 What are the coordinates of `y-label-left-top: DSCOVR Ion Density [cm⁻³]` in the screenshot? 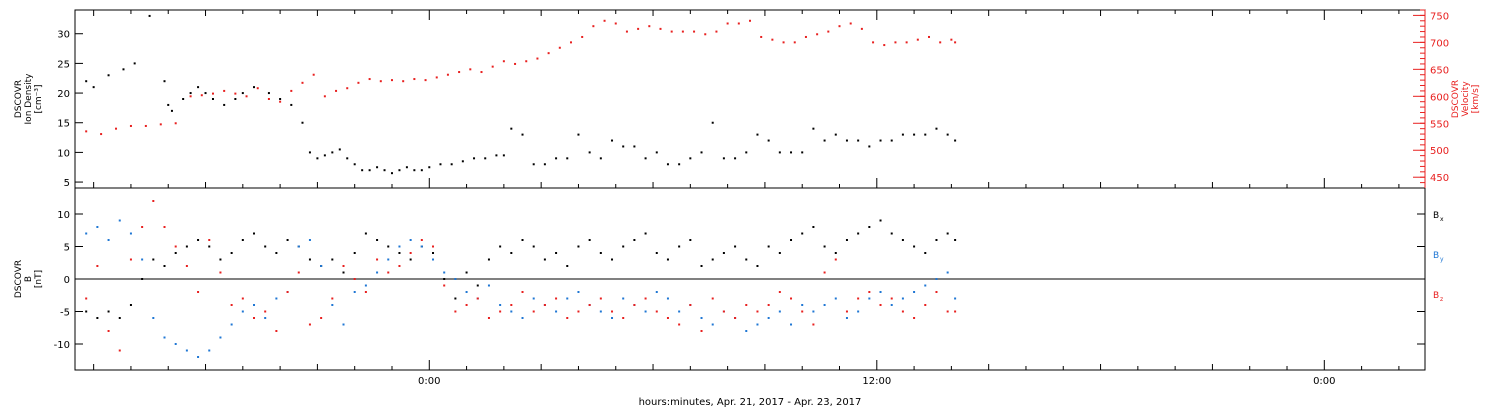 It's located at (29, 99).